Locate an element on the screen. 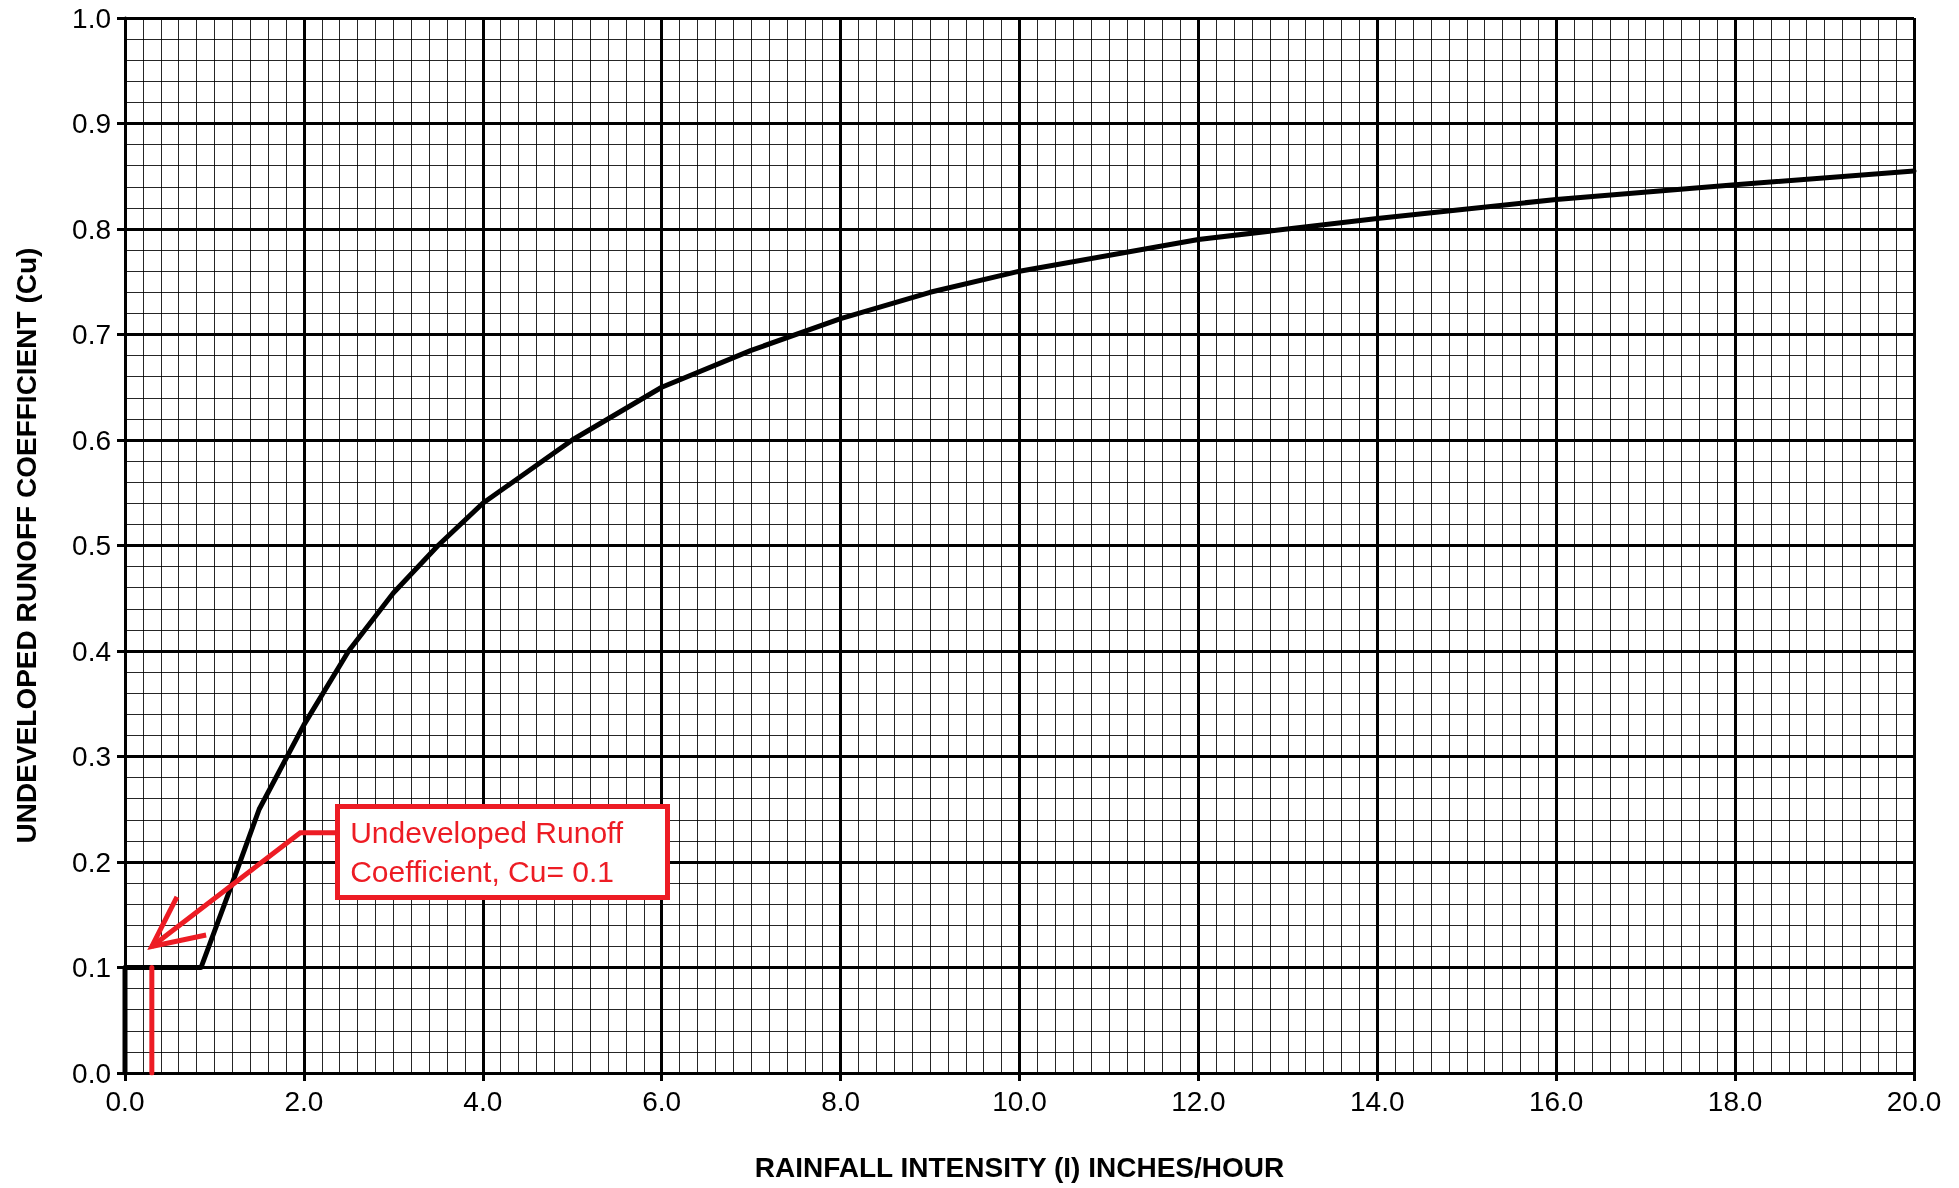  x-tick-label: 4.0 is located at coordinates (483, 1101).